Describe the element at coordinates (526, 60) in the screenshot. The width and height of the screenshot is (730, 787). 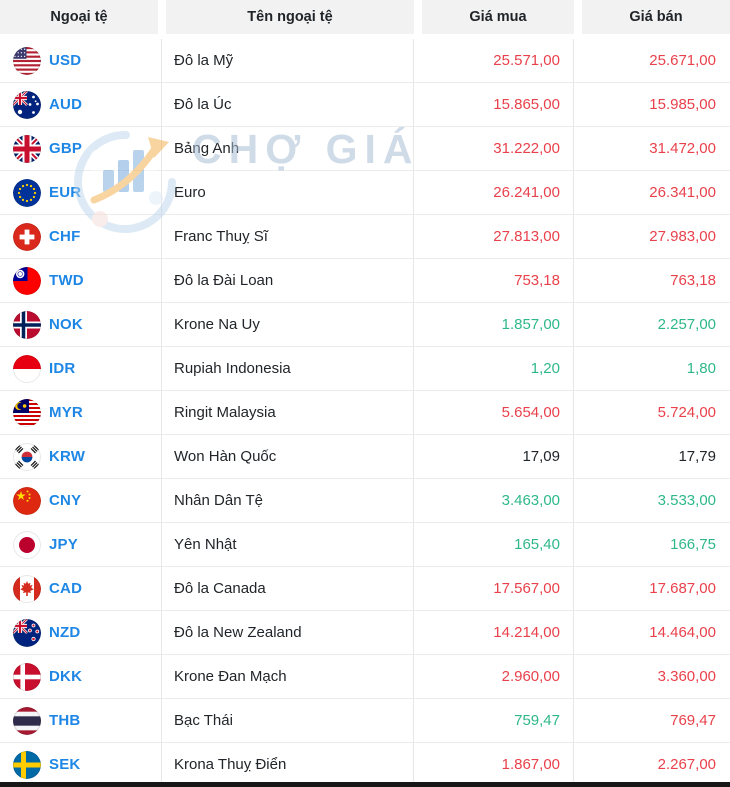
I see `buy-price: 25.571,00` at that location.